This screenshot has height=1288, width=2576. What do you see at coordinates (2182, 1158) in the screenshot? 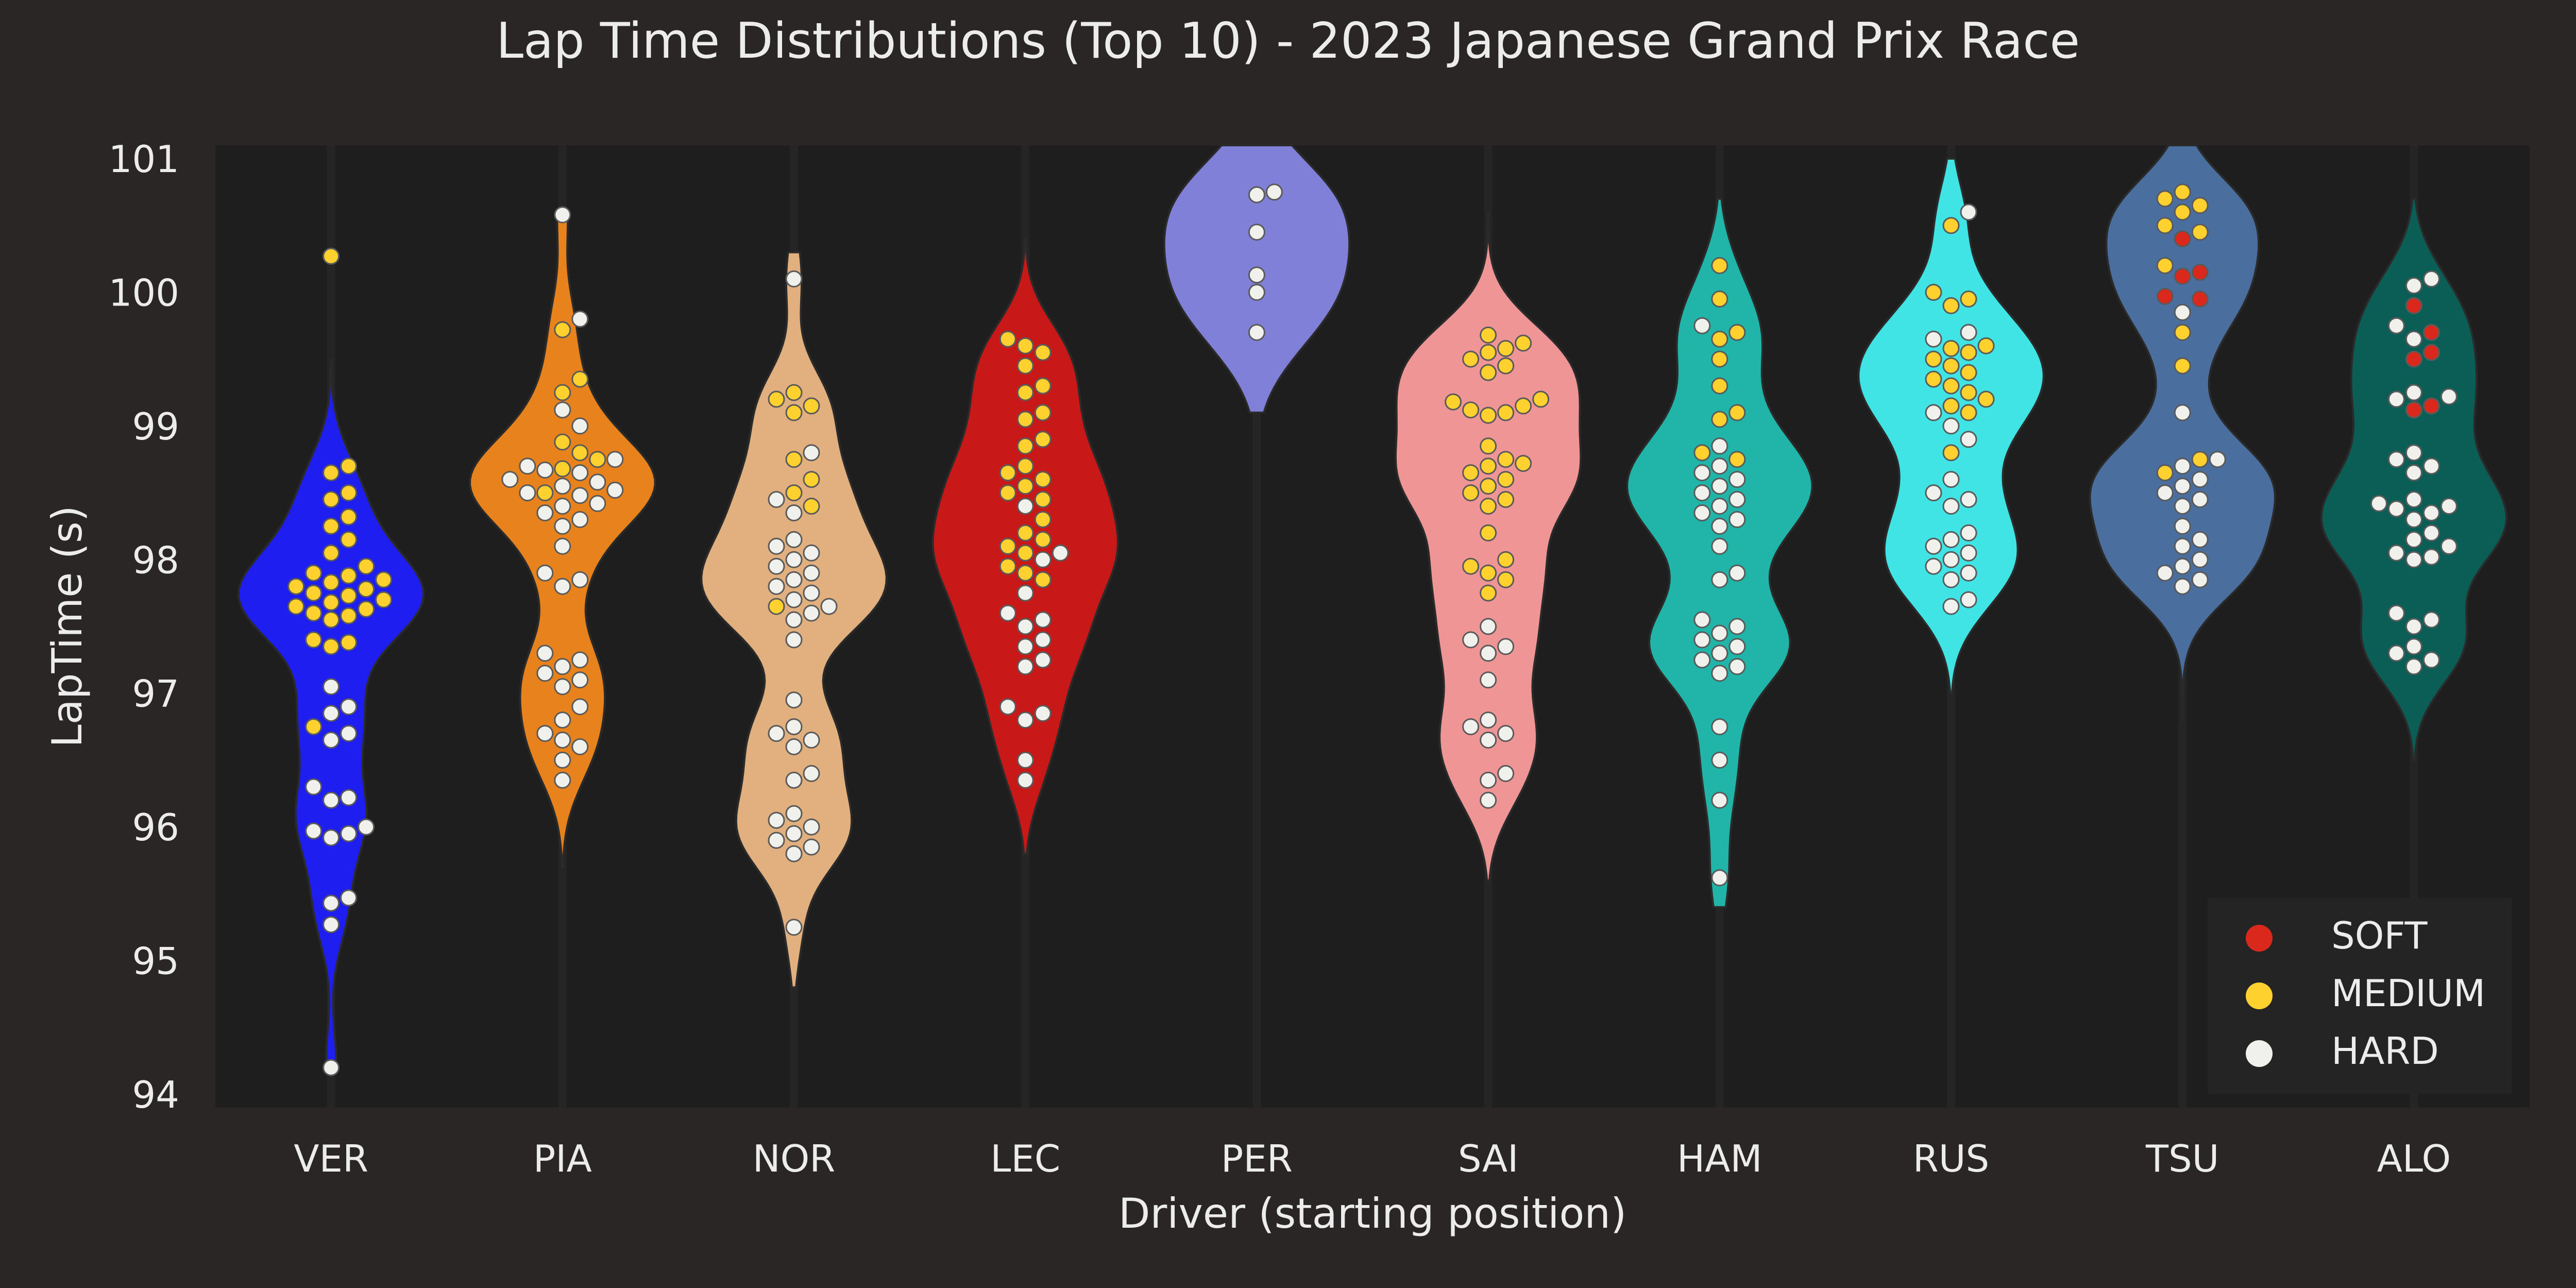
I see `x-tick-label: TSU` at bounding box center [2182, 1158].